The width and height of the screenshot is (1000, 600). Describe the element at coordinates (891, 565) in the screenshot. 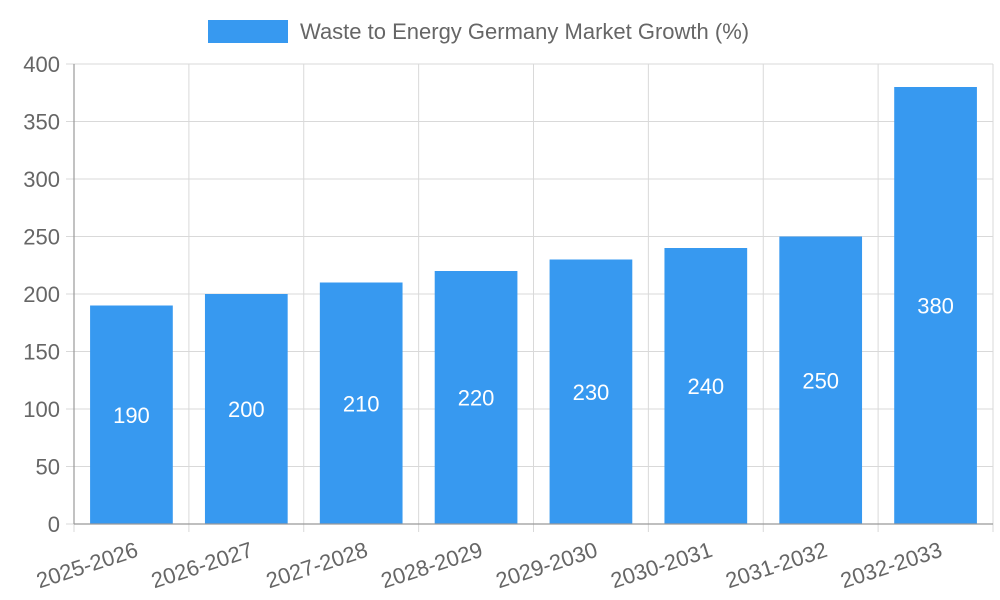

I see `x-tick-label: 2032-2033` at that location.